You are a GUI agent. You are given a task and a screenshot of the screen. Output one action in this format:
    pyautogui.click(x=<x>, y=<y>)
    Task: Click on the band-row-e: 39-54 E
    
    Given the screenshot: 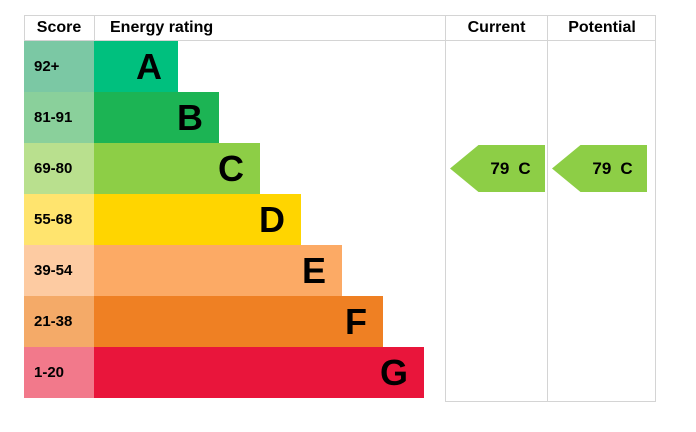 What is the action you would take?
    pyautogui.click(x=183, y=270)
    